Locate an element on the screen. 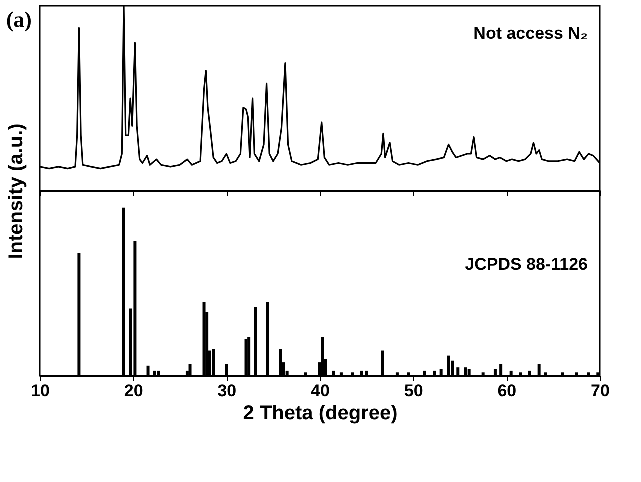  x-axis-title: 2 Theta (degree) is located at coordinates (320, 413).